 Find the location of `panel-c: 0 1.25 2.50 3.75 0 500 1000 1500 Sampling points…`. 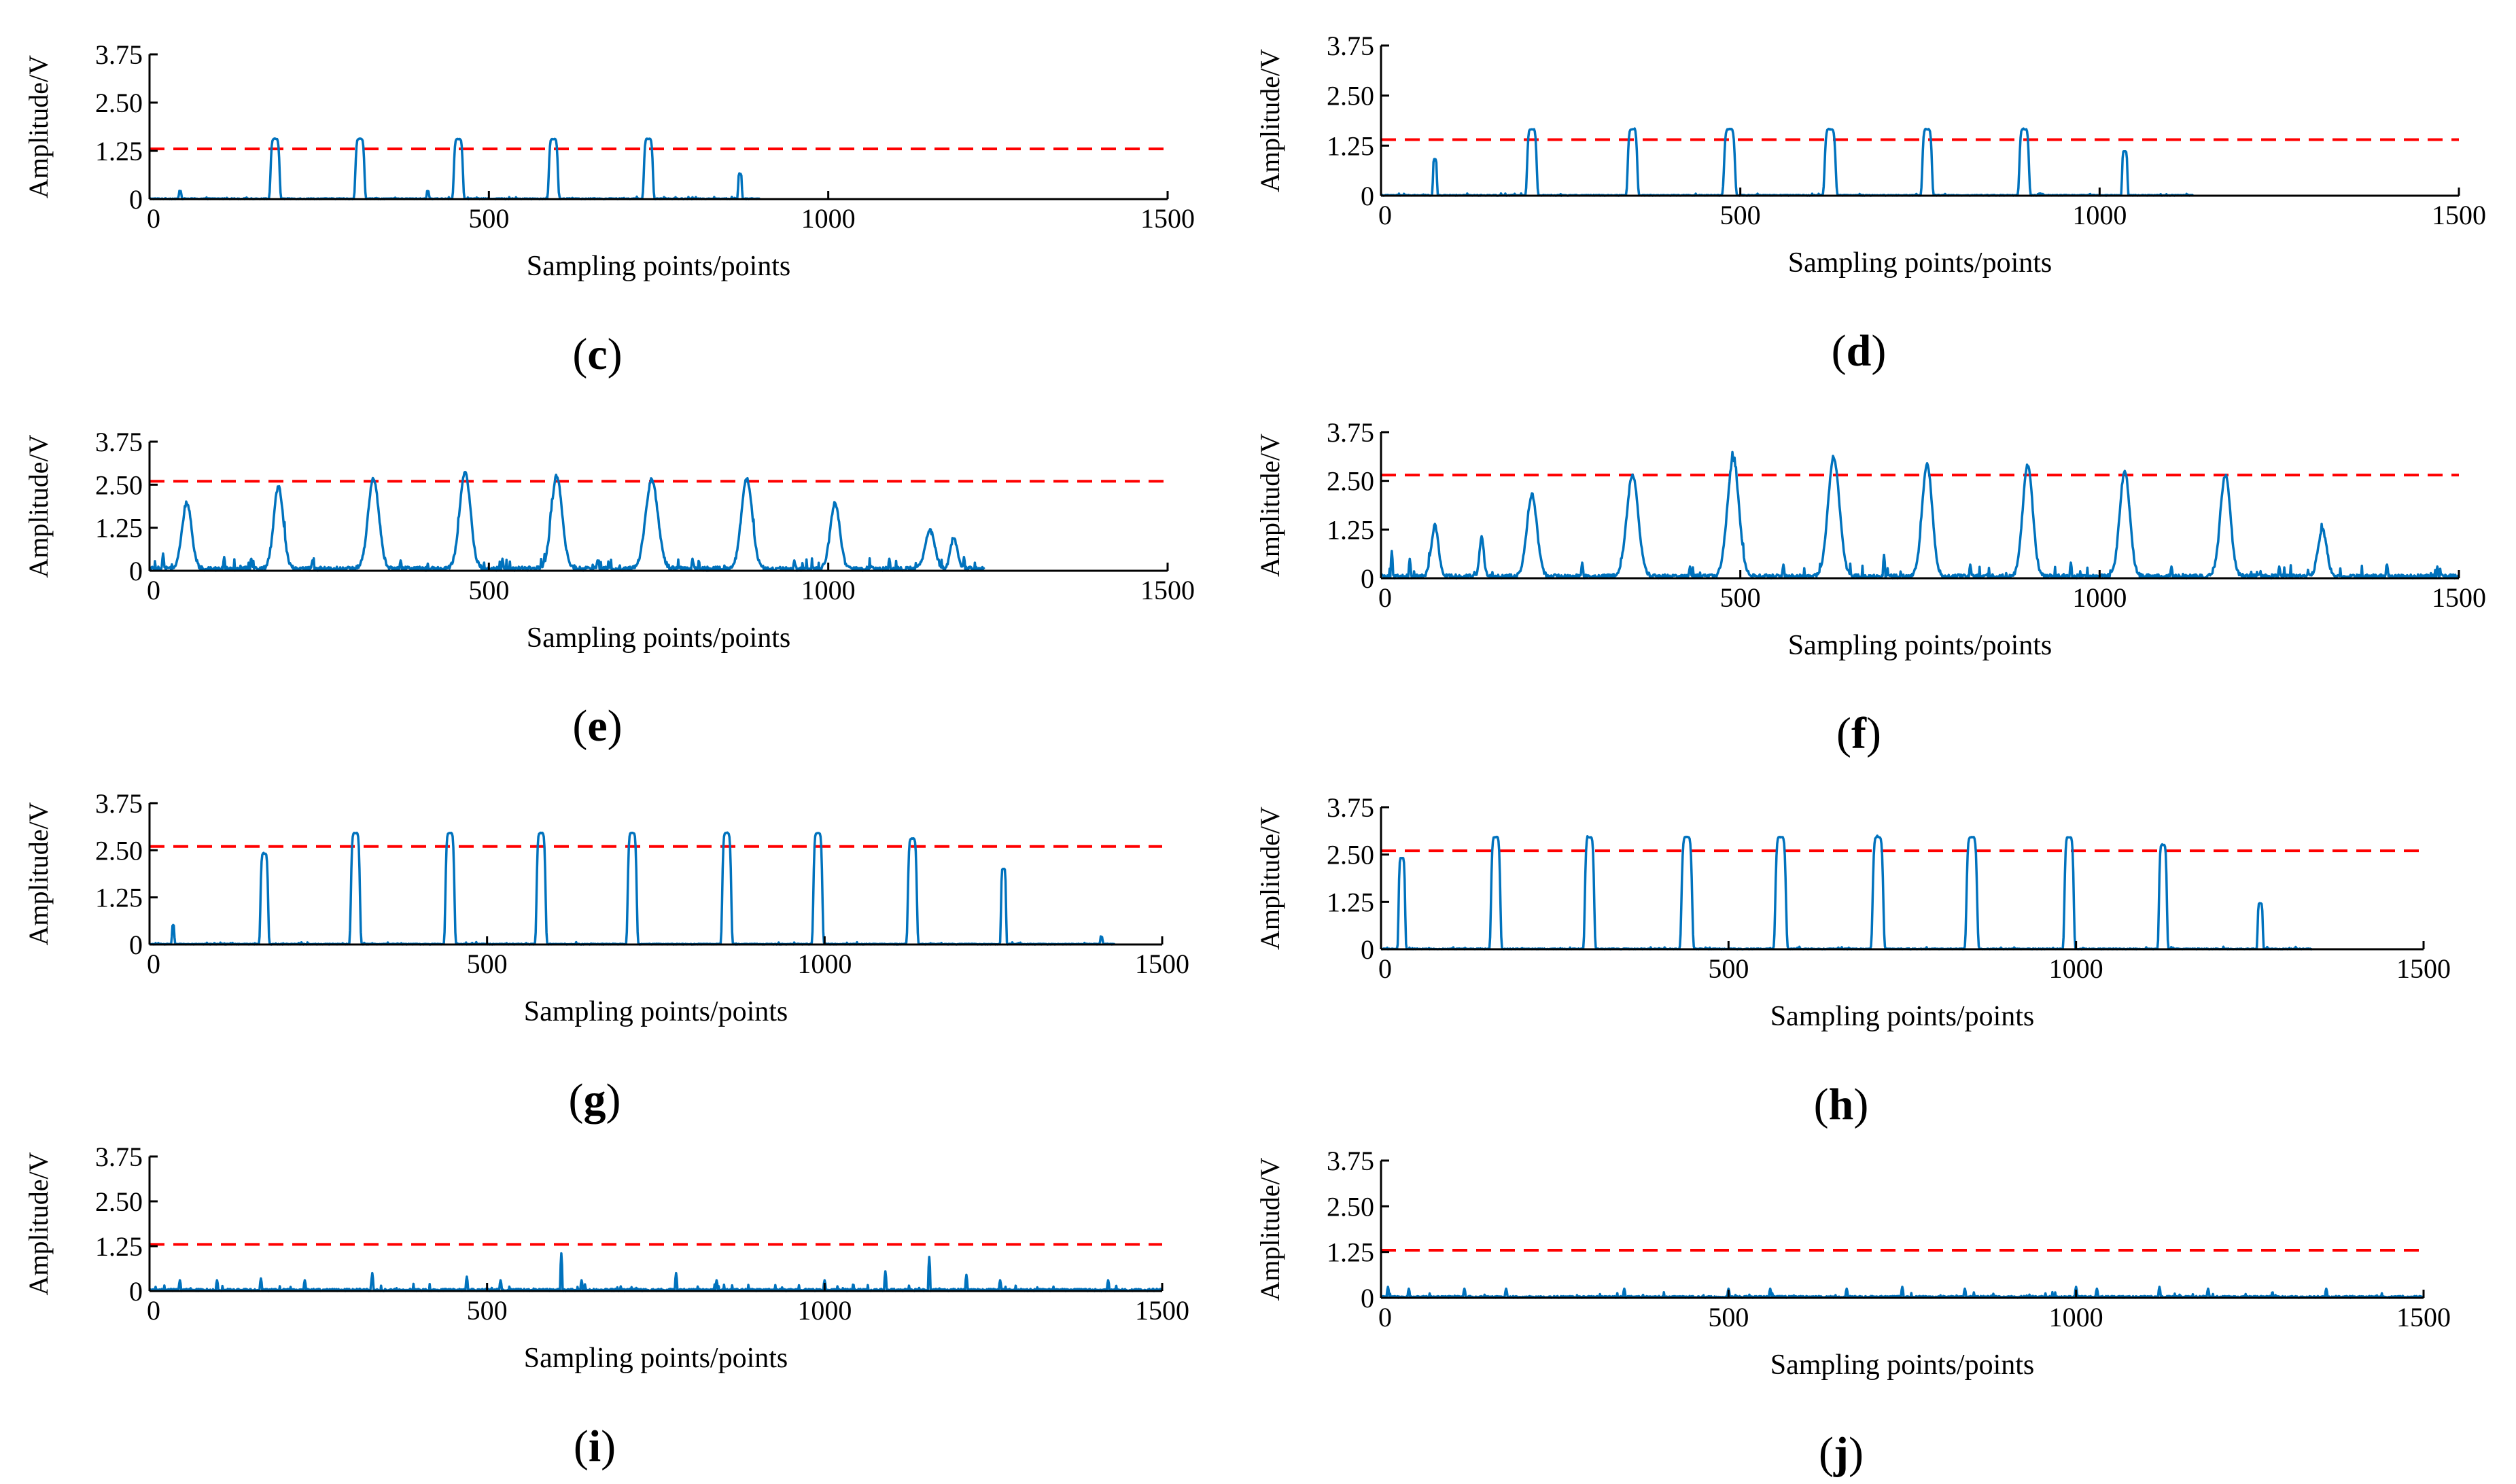

panel-c: 0 1.25 2.50 3.75 0 500 1000 1500 Sampling points… is located at coordinates (609, 209).